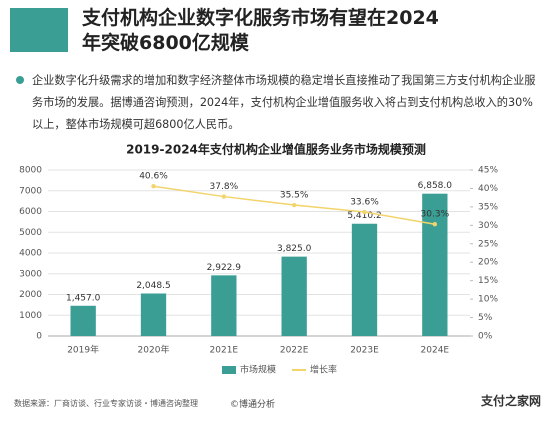 This screenshot has height=426, width=553. Describe the element at coordinates (435, 215) in the screenshot. I see `line-label: 30.3%` at that location.